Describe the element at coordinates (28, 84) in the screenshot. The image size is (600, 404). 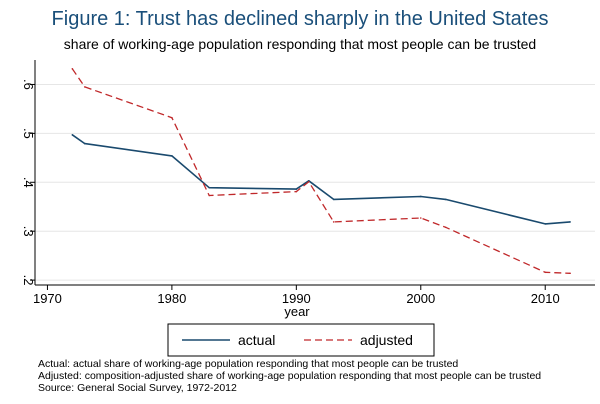
I see `y-tick-label: .6` at that location.